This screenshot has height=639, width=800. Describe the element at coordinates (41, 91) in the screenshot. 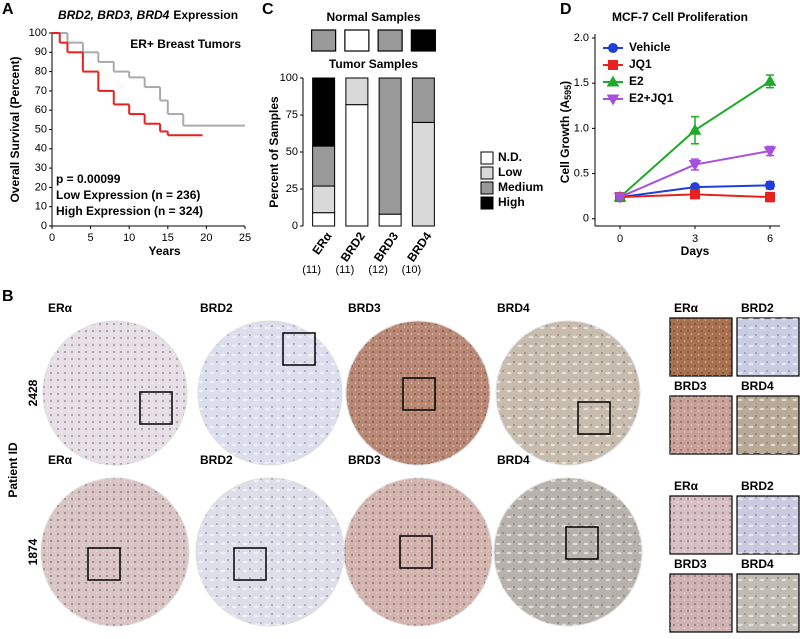

I see `y-tick-label: 70` at that location.